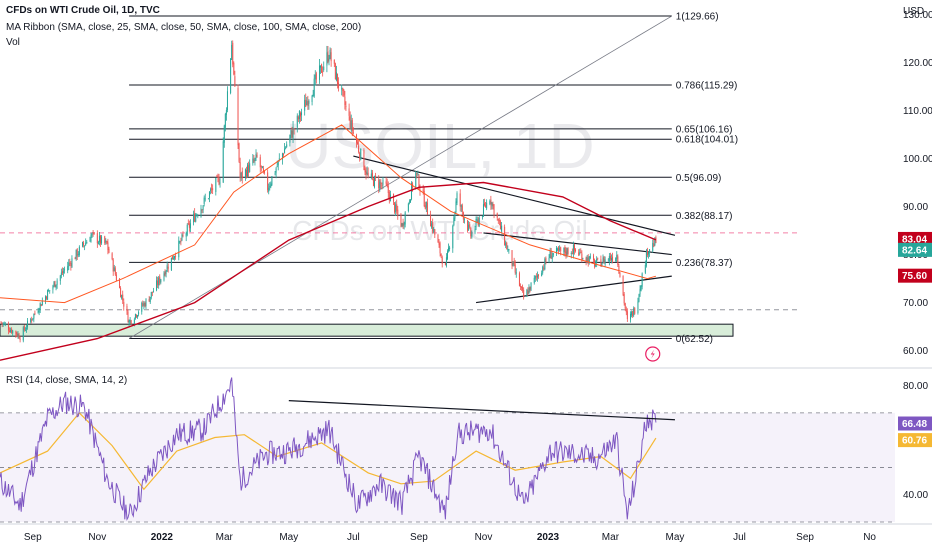  What do you see at coordinates (548, 537) in the screenshot?
I see `time-tick-label: 2023` at bounding box center [548, 537].